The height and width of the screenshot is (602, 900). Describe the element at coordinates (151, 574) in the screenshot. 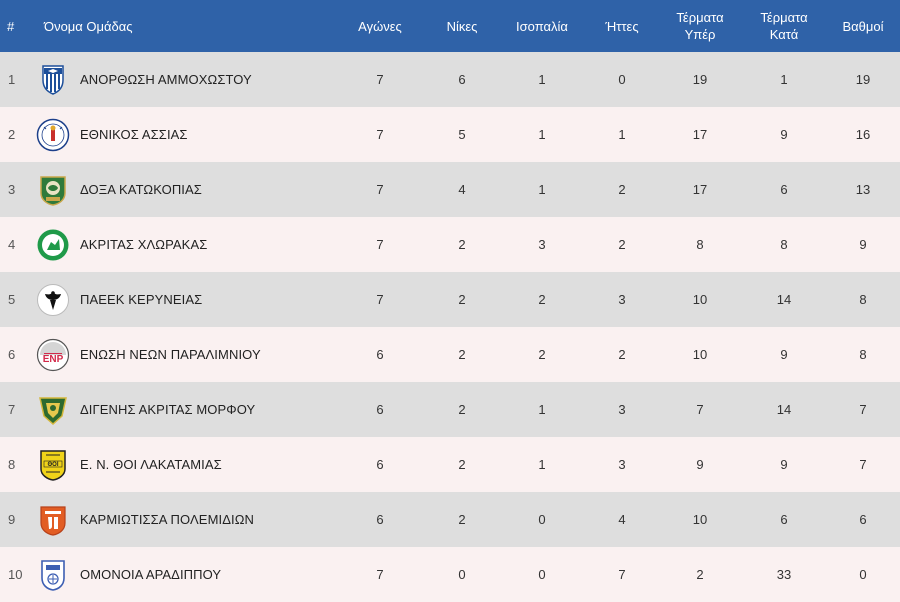

I see `team-name: ΟΜΟΝΟΙΑ ΑΡΑΔΙΠΠΟΥ` at that location.